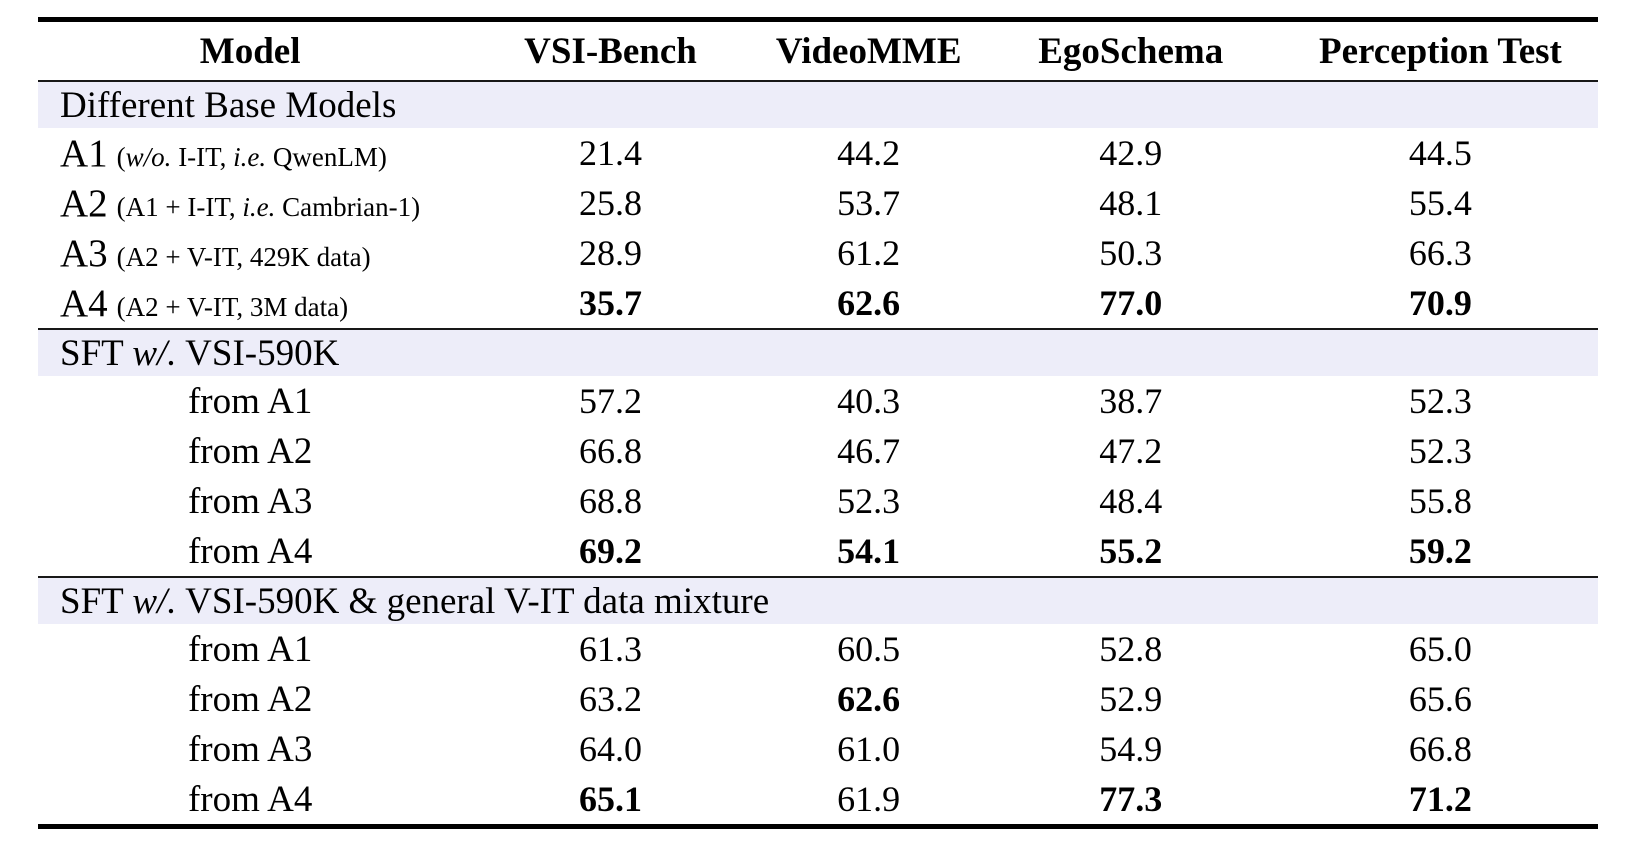  What do you see at coordinates (1131, 203) in the screenshot?
I see `metric-value-egoschema: 48.1` at bounding box center [1131, 203].